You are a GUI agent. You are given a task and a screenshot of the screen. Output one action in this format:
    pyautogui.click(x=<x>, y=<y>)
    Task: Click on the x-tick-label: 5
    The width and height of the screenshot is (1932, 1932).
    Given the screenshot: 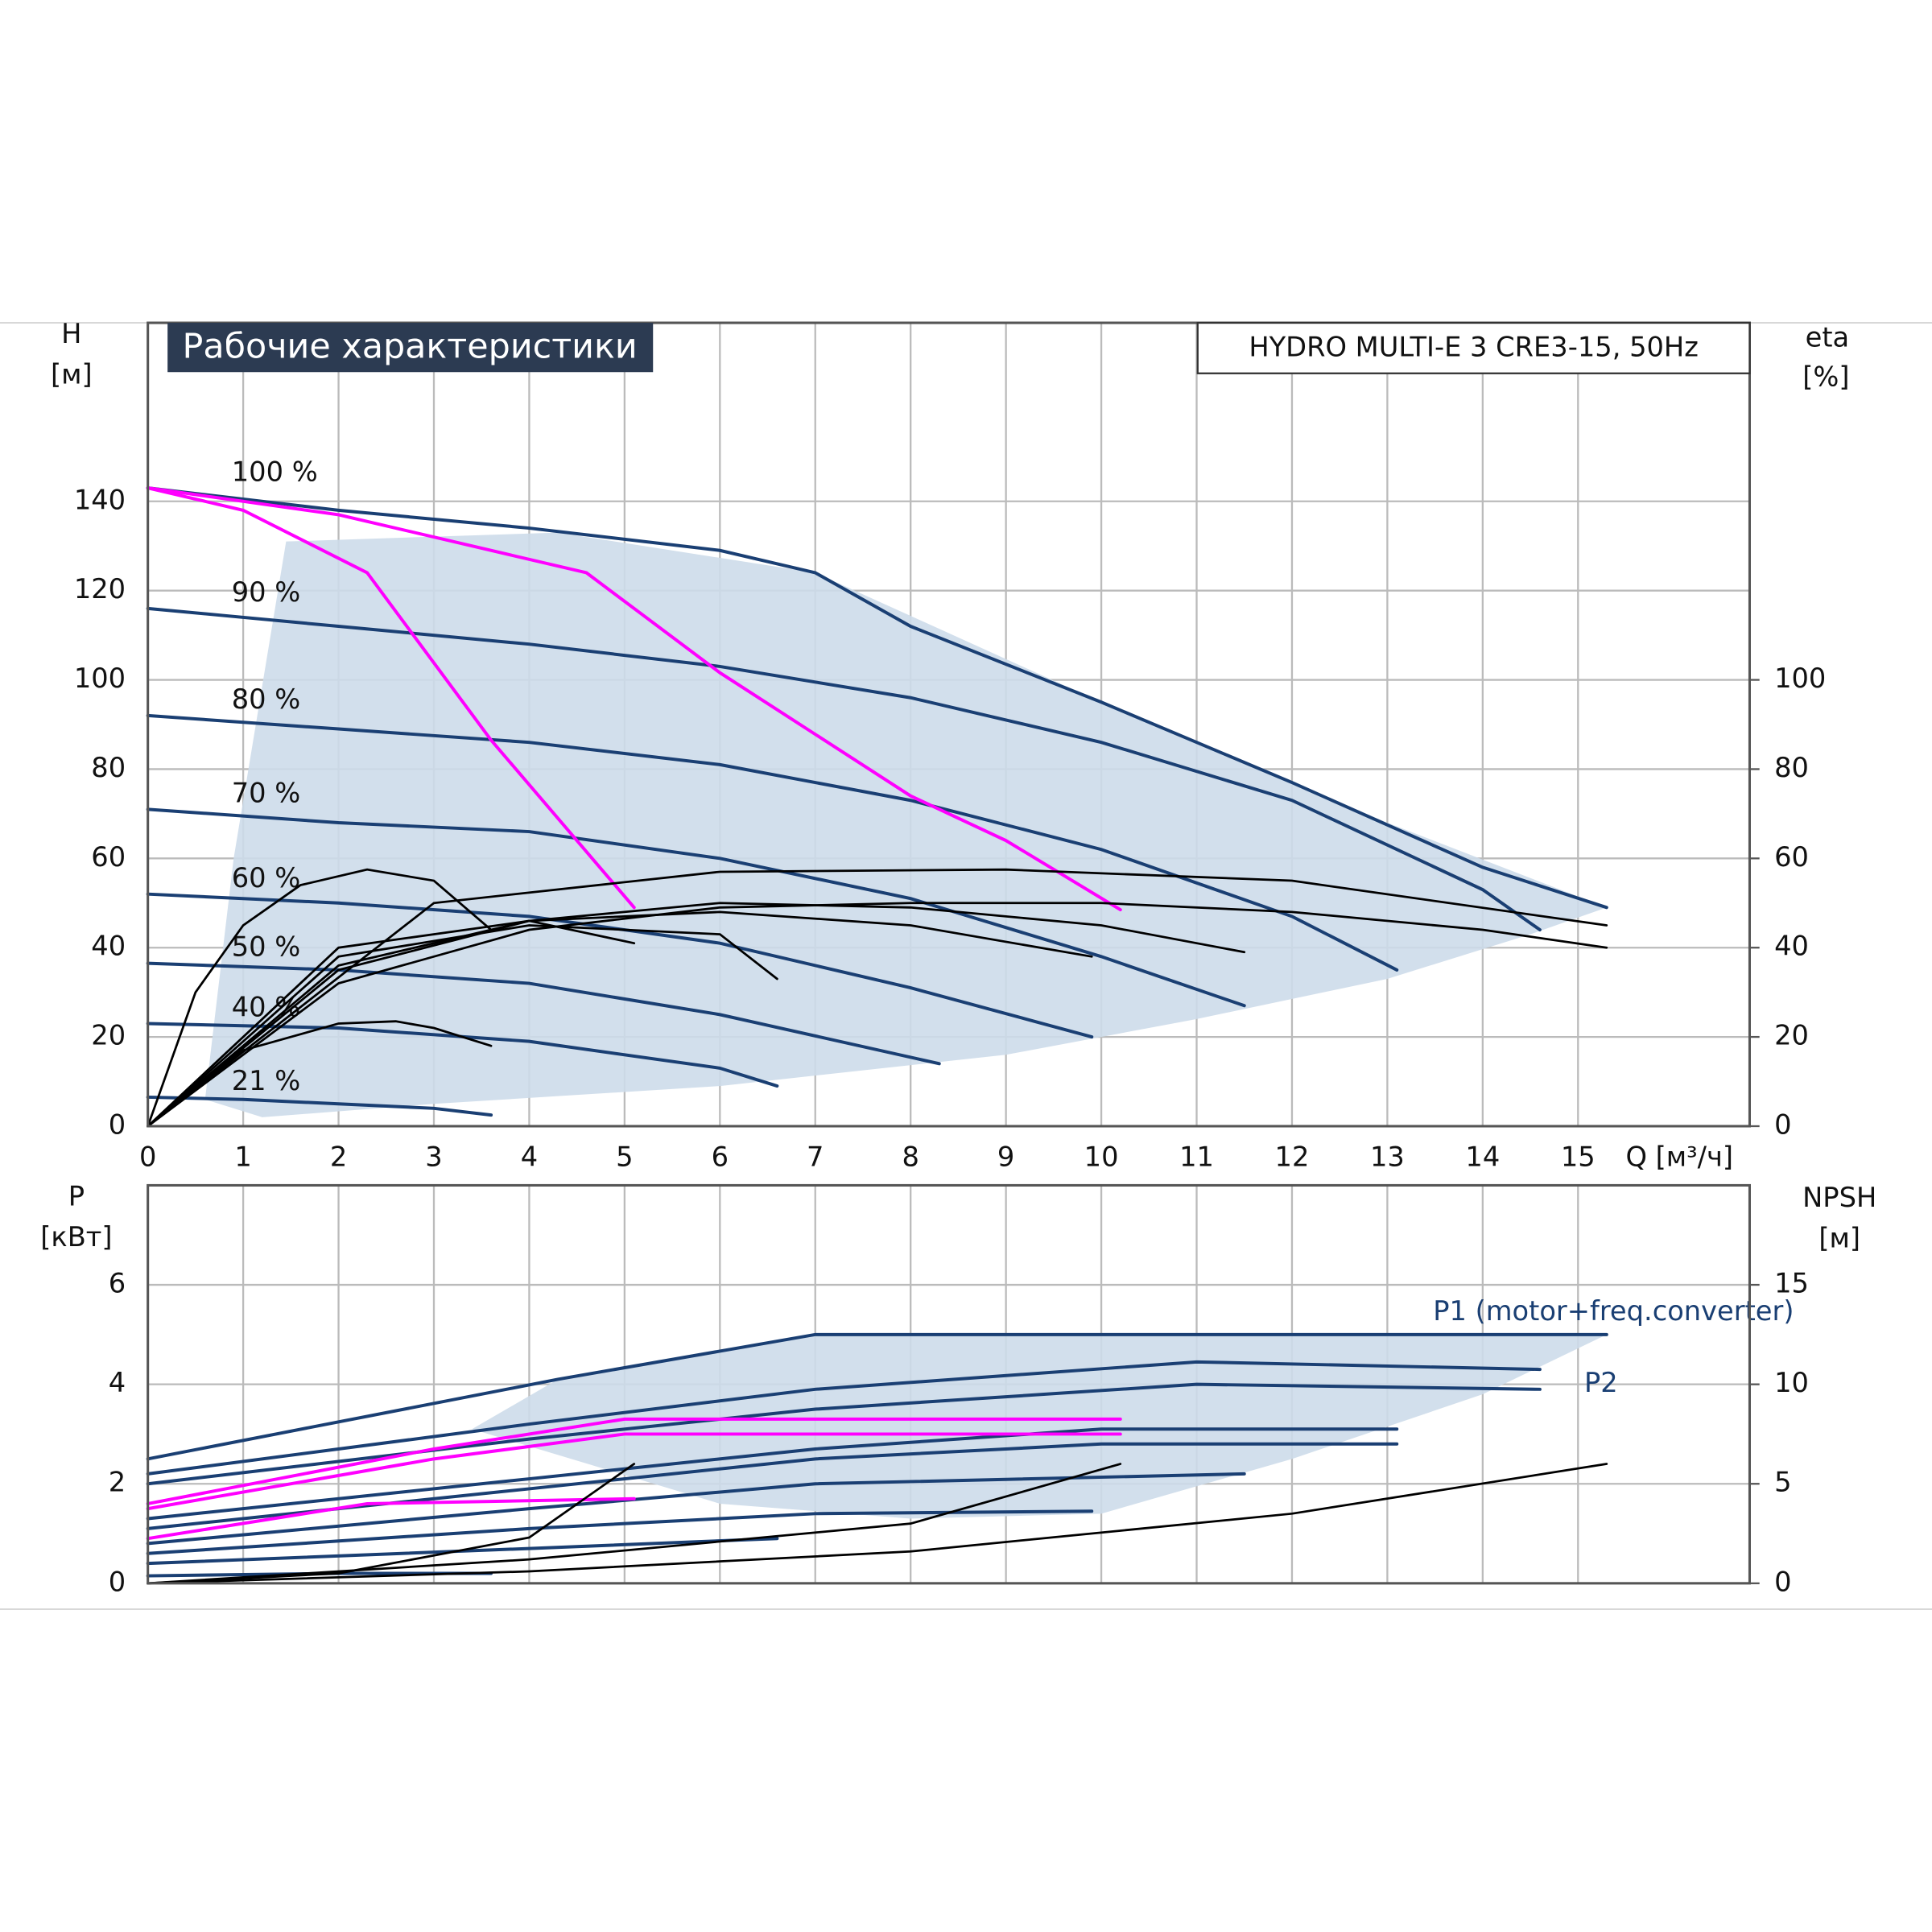 What is the action you would take?
    pyautogui.click(x=624, y=1156)
    